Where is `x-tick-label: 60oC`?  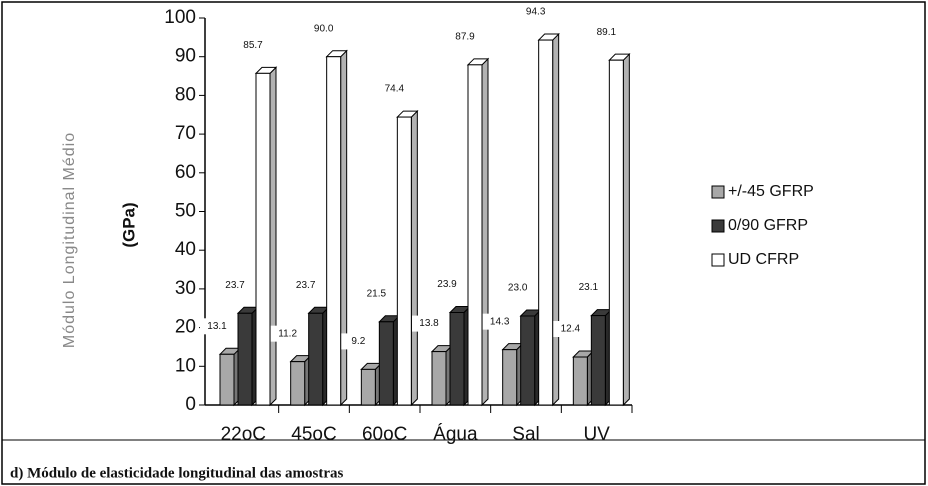
x-tick-label: 60oC is located at coordinates (384, 434).